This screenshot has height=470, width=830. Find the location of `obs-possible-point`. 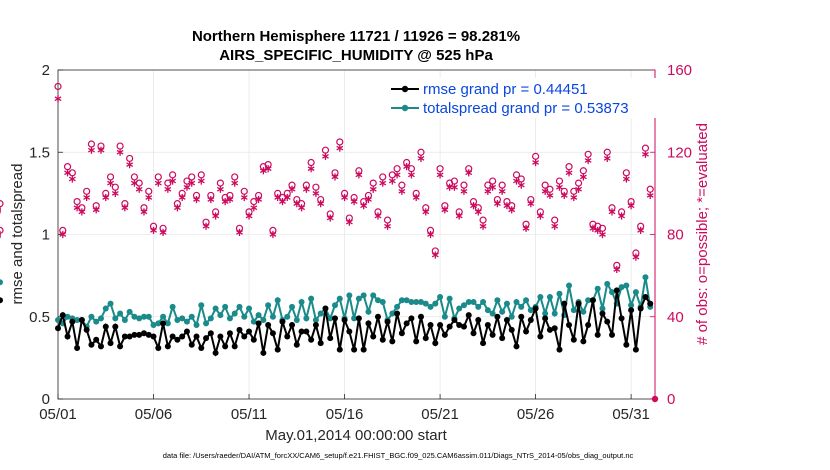

obs-possible-point is located at coordinates (2, 204).